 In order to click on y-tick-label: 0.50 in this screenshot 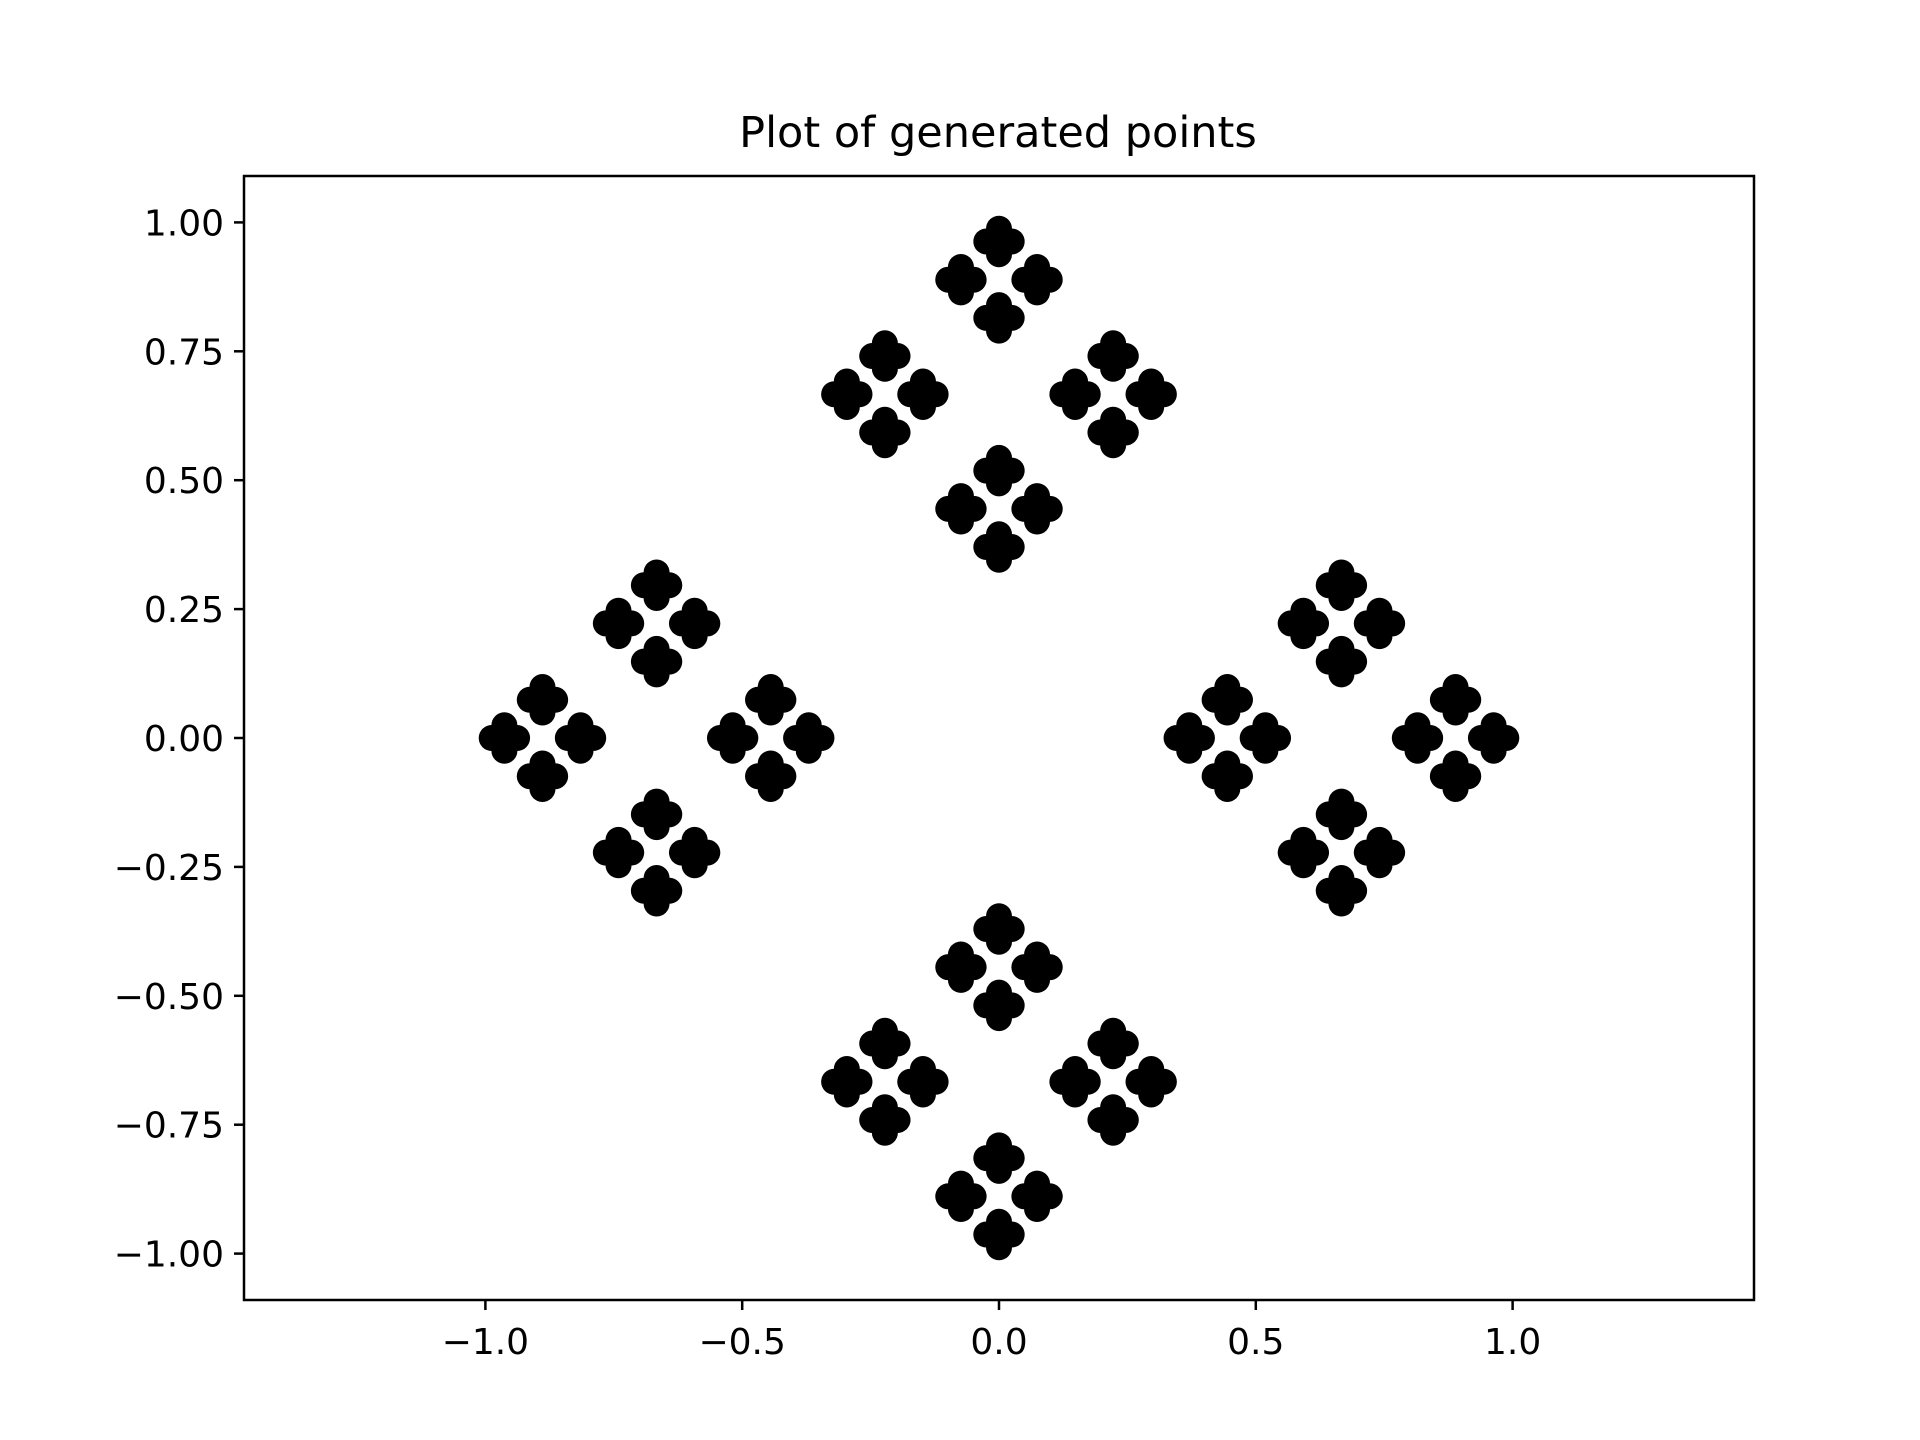, I will do `click(184, 481)`.